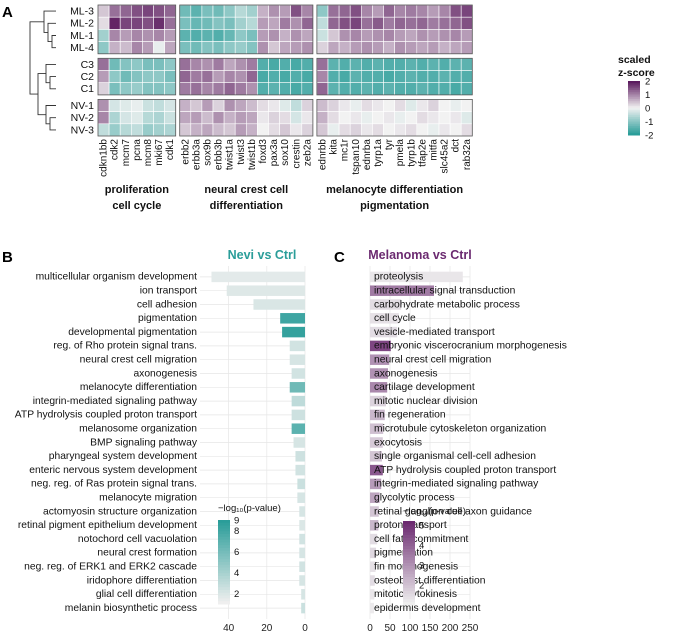 The height and width of the screenshot is (635, 678). I want to click on heatmap-column-label: mitfa, so click(433, 150).